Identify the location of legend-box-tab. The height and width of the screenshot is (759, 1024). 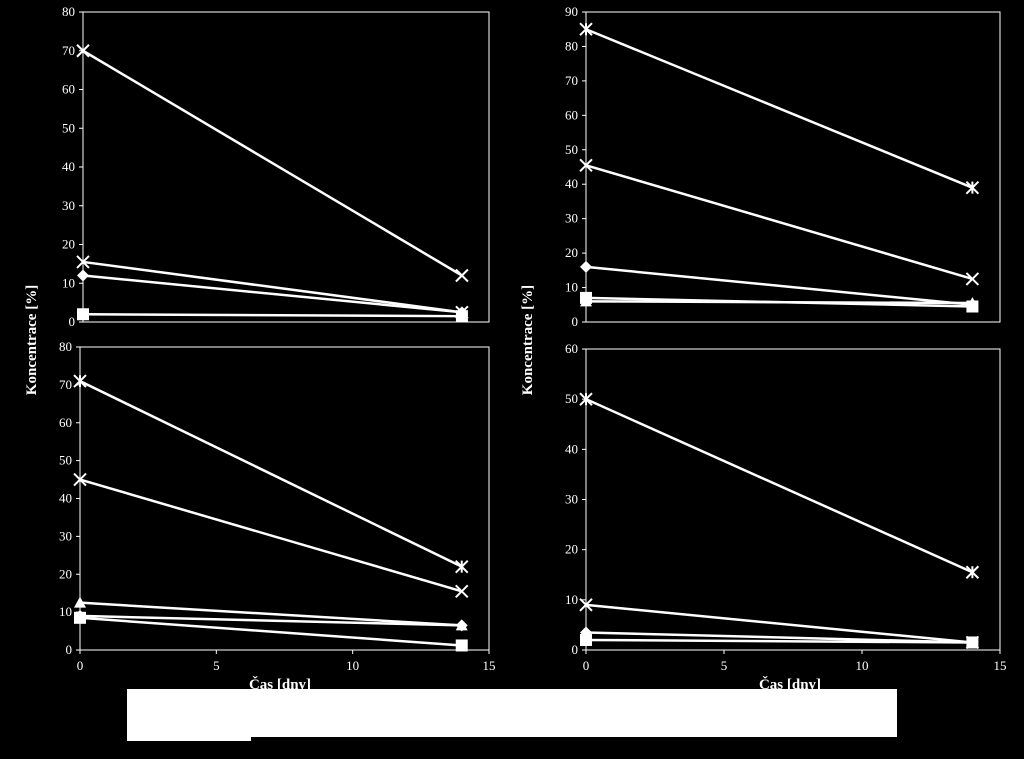
(189, 738).